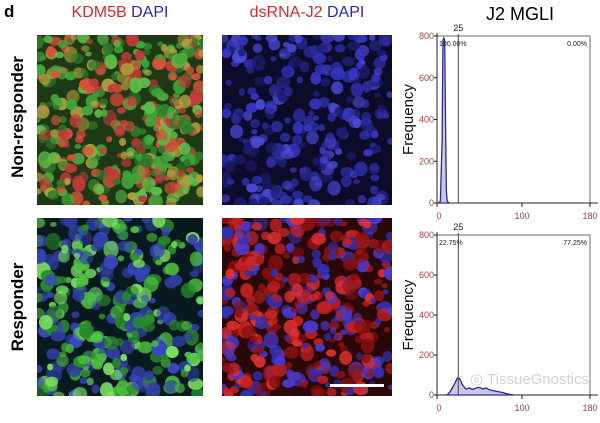  What do you see at coordinates (575, 243) in the screenshot?
I see `gate-label-right: 77.25%` at bounding box center [575, 243].